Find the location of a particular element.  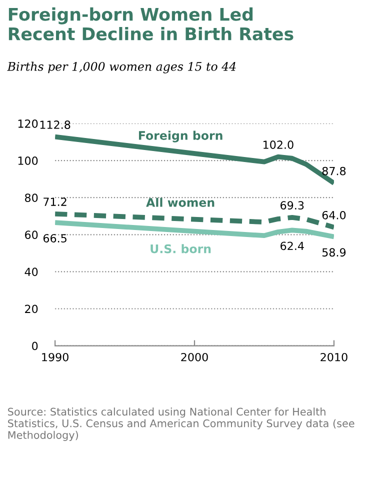

chart-subtitle: Births per 1,000 women ages 15 to 44 is located at coordinates (121, 68).